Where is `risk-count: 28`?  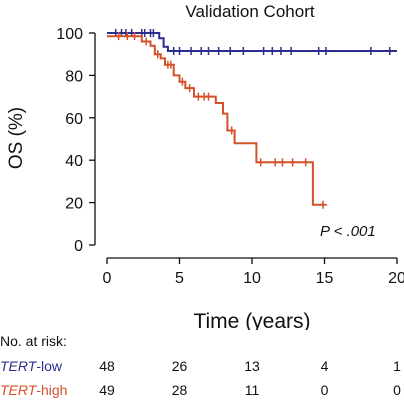 risk-count: 28 is located at coordinates (179, 390).